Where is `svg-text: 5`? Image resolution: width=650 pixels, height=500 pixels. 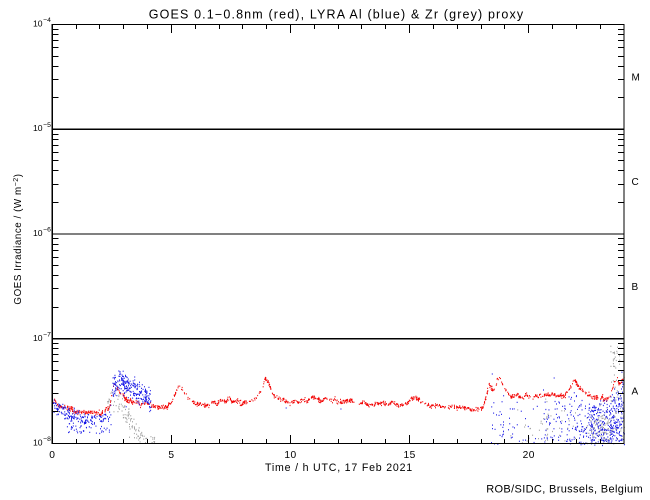 svg-text: 5 is located at coordinates (171, 455).